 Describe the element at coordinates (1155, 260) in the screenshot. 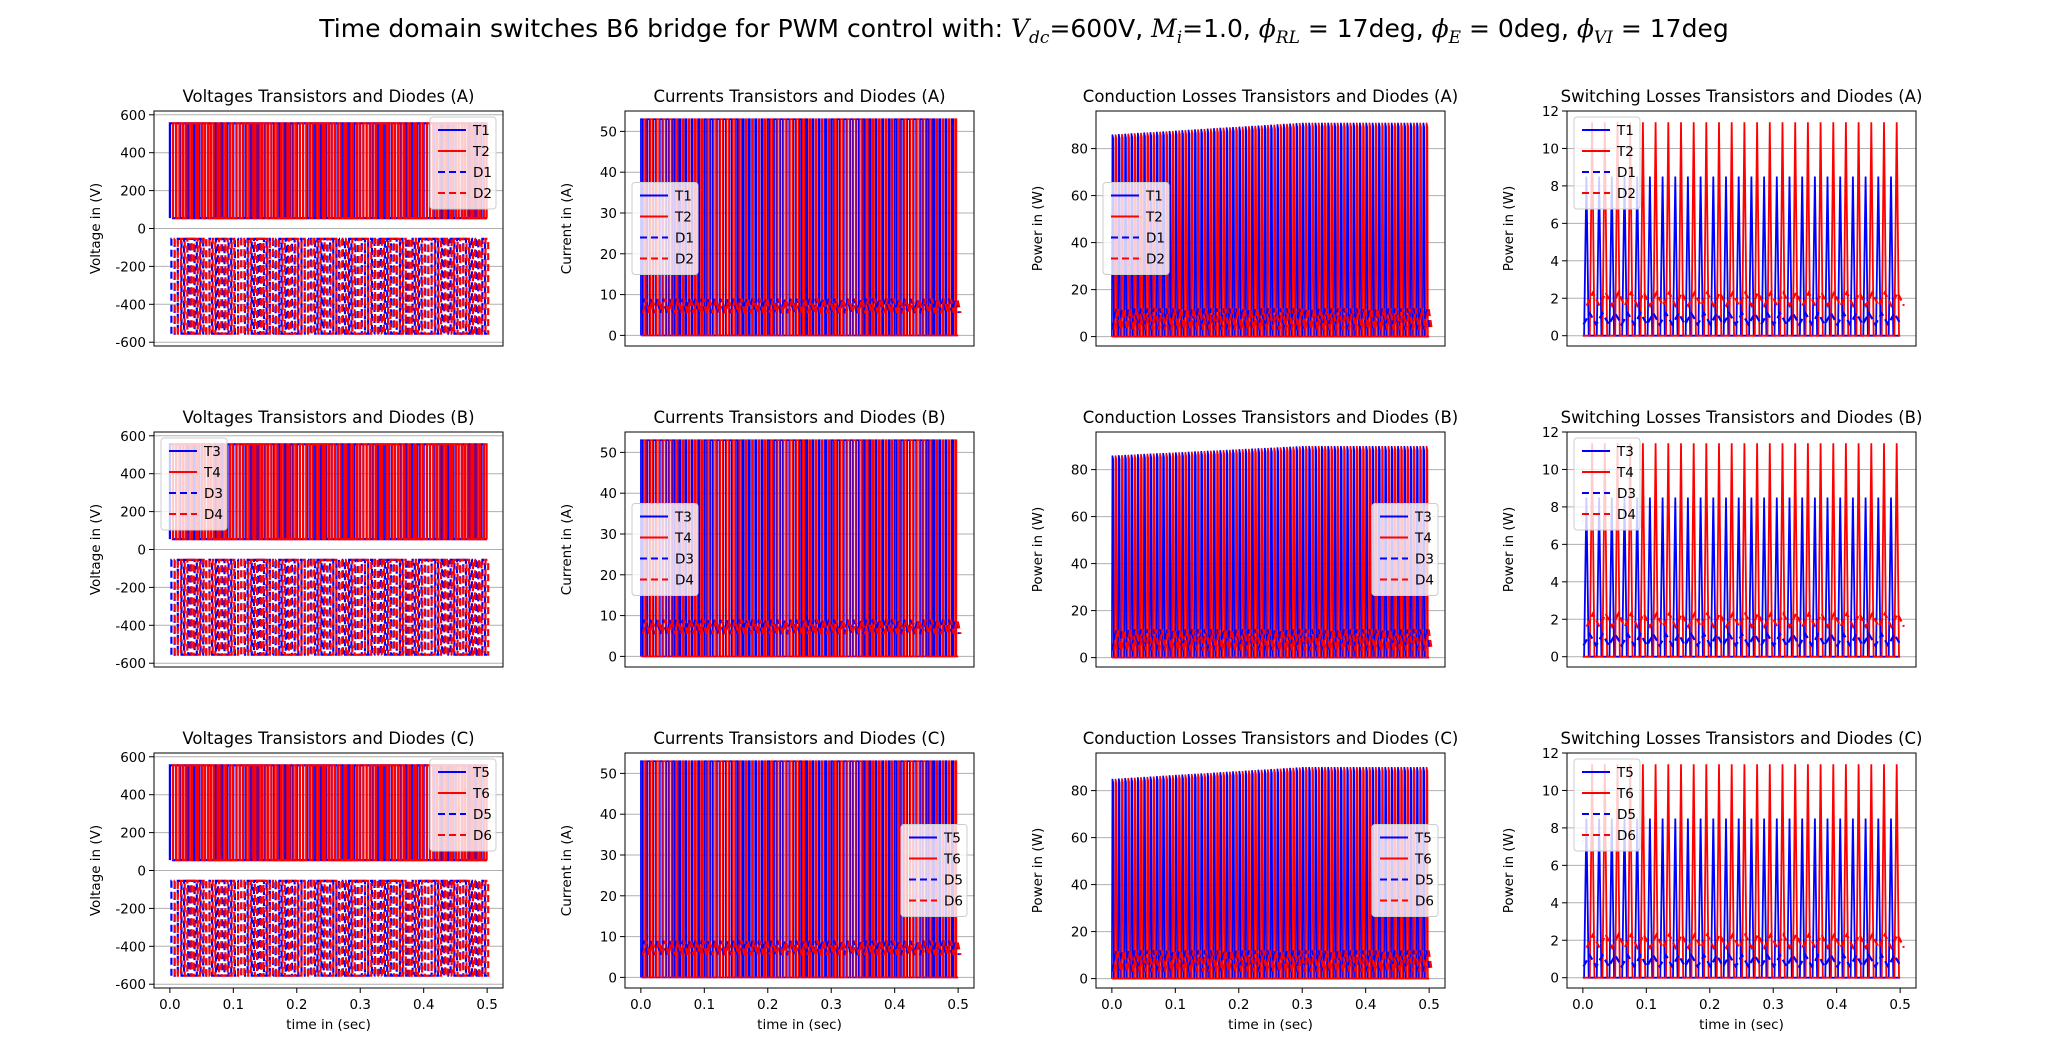

I see `legend-label-D2: D2` at that location.